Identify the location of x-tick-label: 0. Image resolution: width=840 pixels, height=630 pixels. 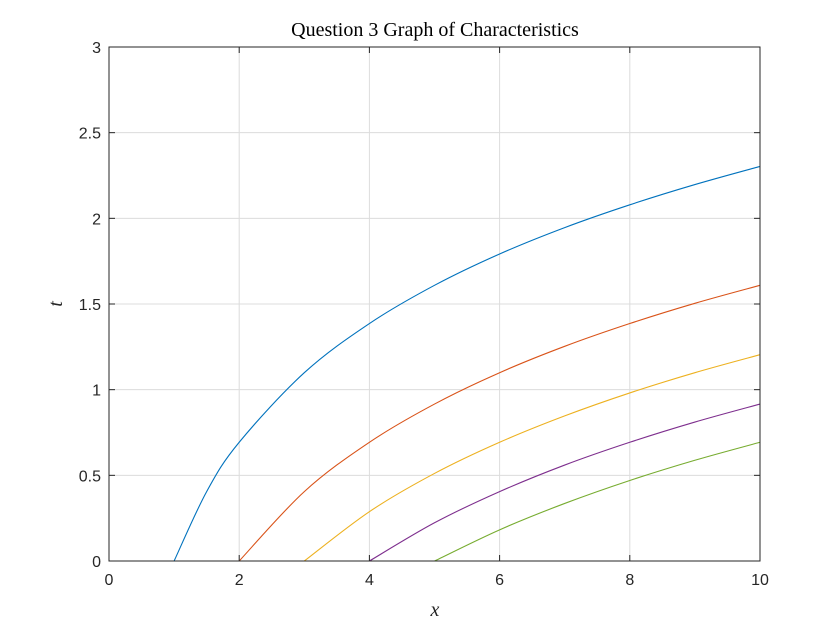
(109, 580).